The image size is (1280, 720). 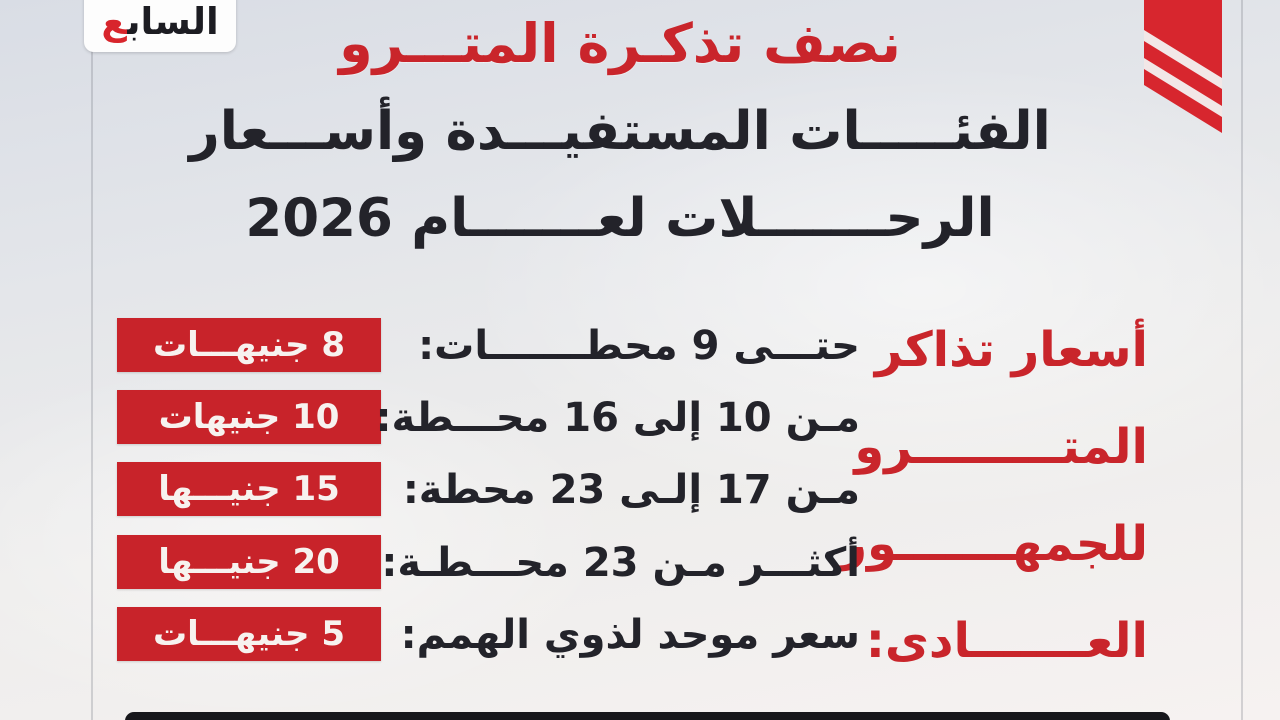 I want to click on price-row-label: مـن 17 إلـى 23 محطة:, so click(x=631, y=490).